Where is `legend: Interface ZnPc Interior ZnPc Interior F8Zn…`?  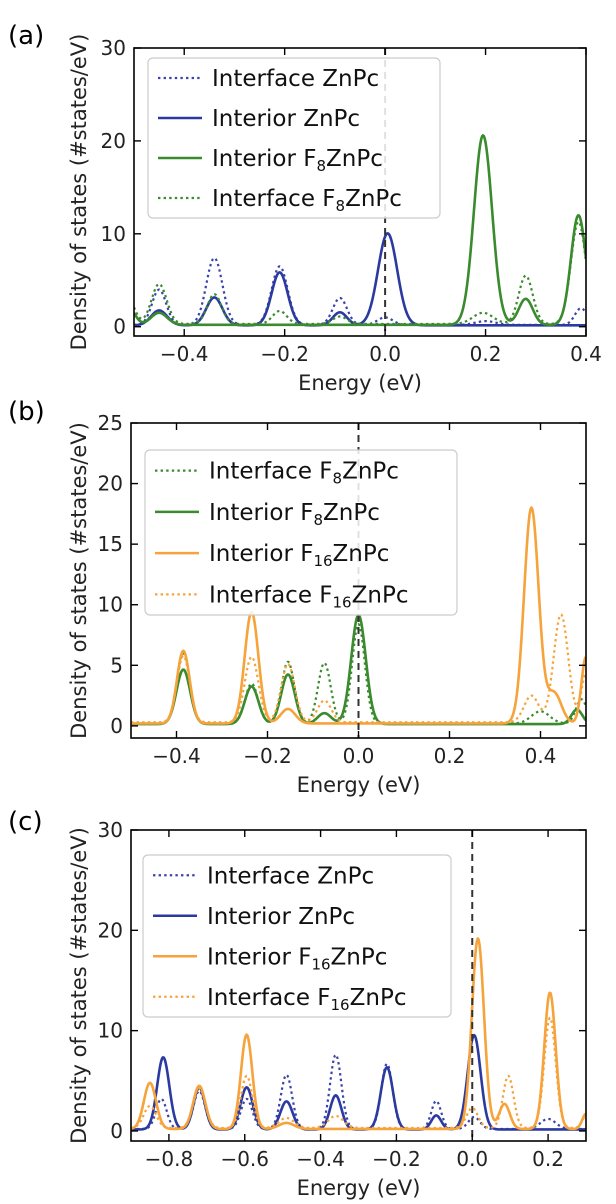 legend: Interface ZnPc Interior ZnPc Interior F8Zn… is located at coordinates (294, 138).